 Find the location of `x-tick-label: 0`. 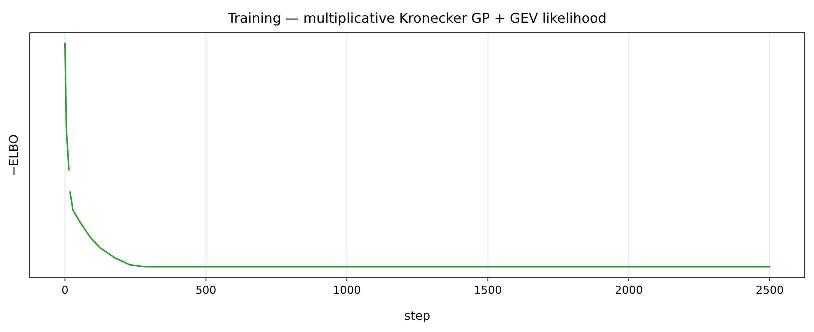

x-tick-label: 0 is located at coordinates (65, 290).